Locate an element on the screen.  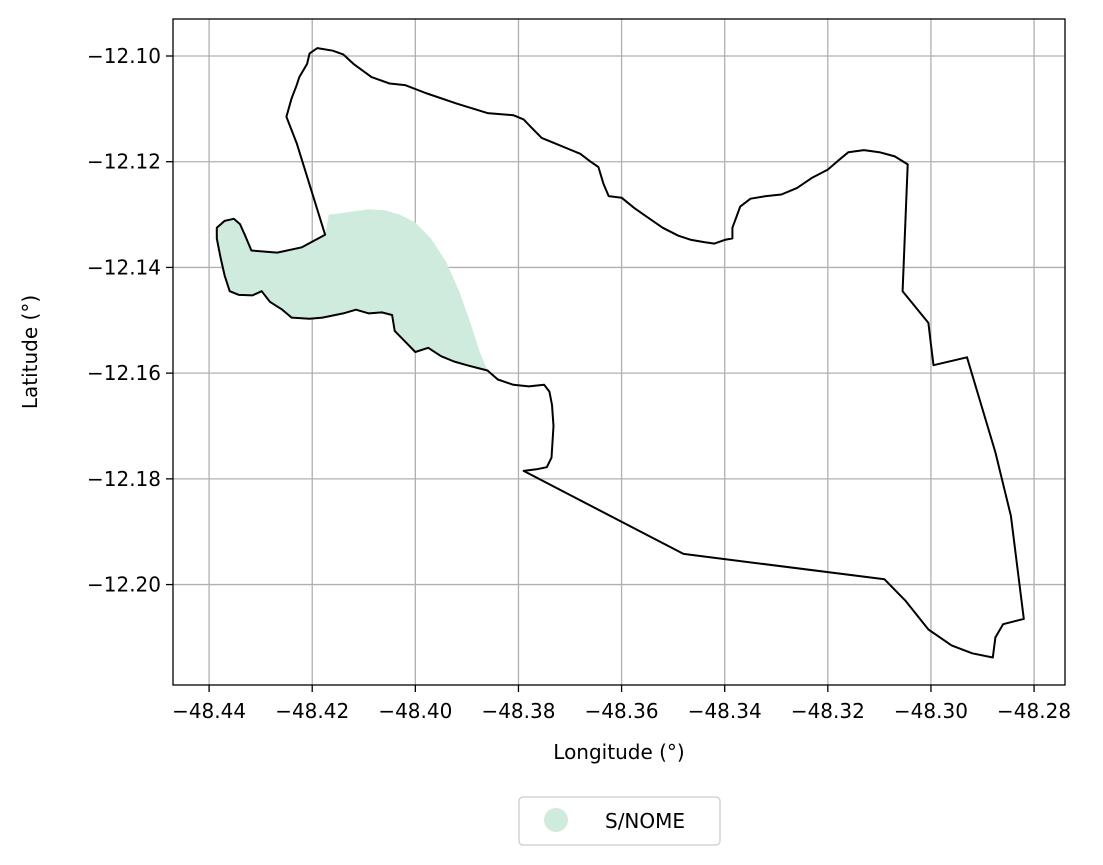
x-tick-label: −48.40 is located at coordinates (415, 711).